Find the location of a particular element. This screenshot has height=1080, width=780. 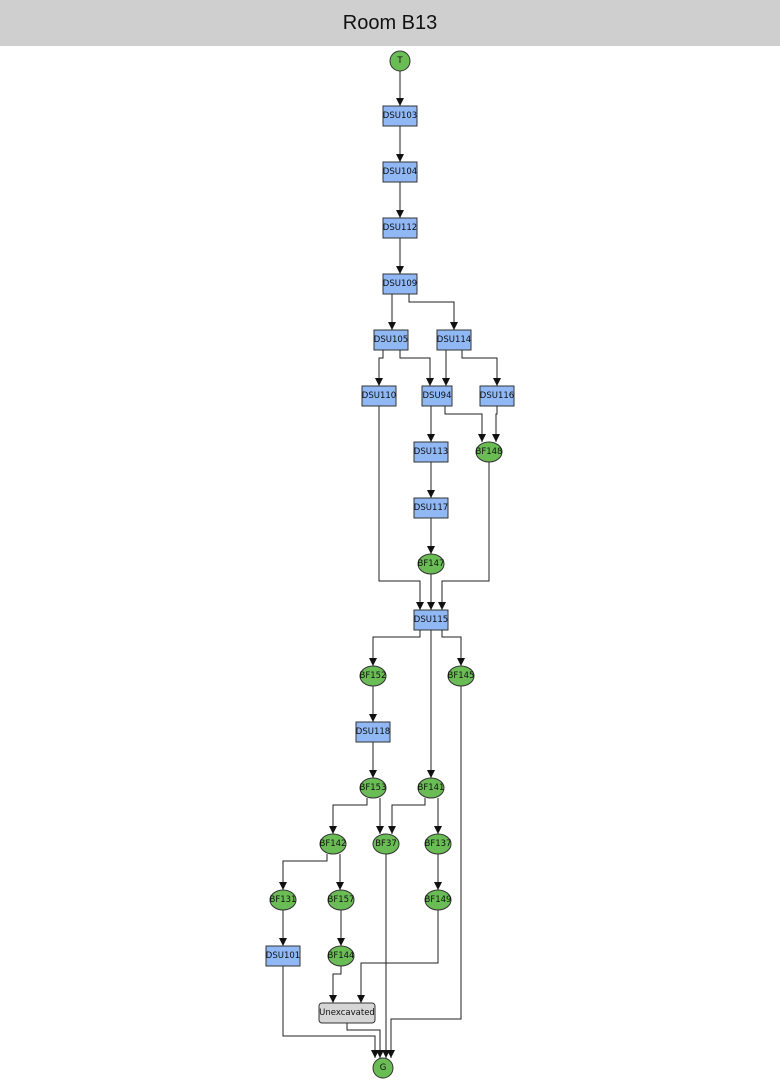

node-bf142: BF142 is located at coordinates (333, 844).